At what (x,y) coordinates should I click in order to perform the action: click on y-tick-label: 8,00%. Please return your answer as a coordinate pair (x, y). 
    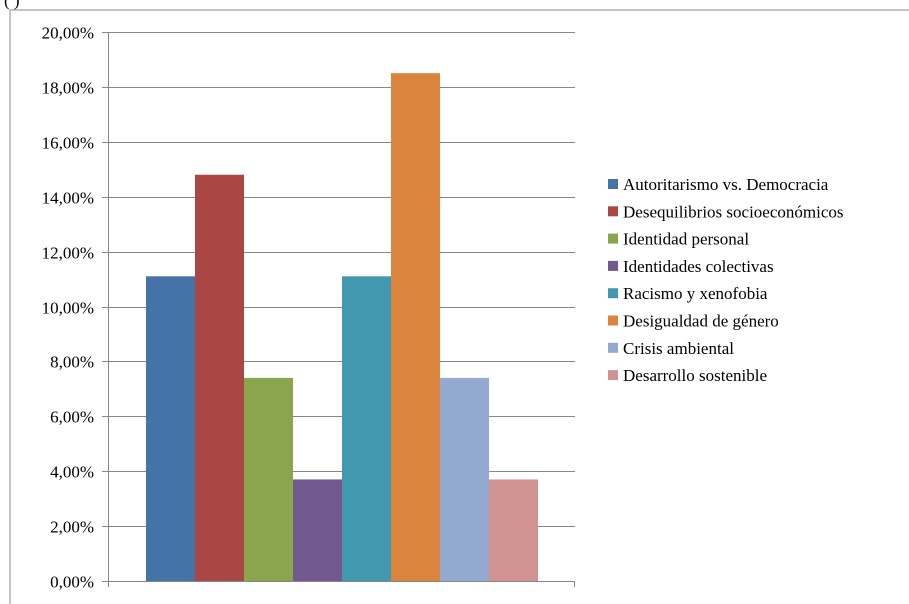
    Looking at the image, I should click on (72, 362).